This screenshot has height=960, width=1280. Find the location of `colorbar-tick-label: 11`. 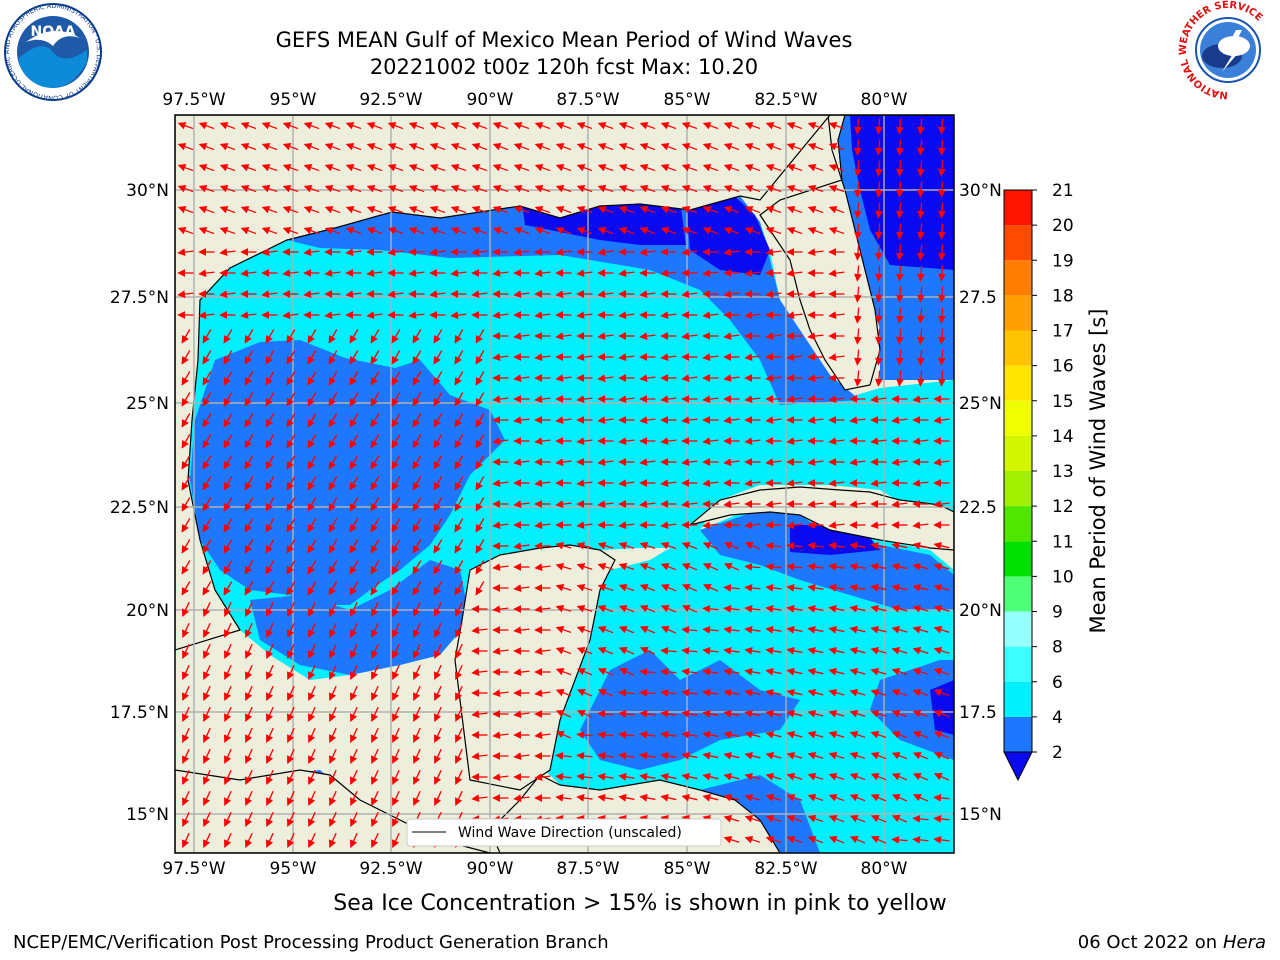

colorbar-tick-label: 11 is located at coordinates (1063, 542).